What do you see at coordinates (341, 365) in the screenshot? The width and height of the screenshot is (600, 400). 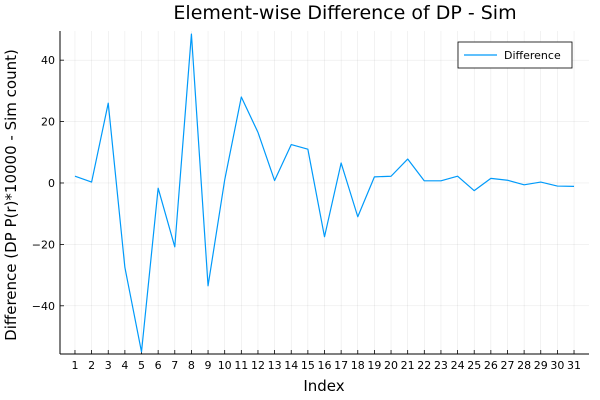 I see `x-tick-label: 17` at bounding box center [341, 365].